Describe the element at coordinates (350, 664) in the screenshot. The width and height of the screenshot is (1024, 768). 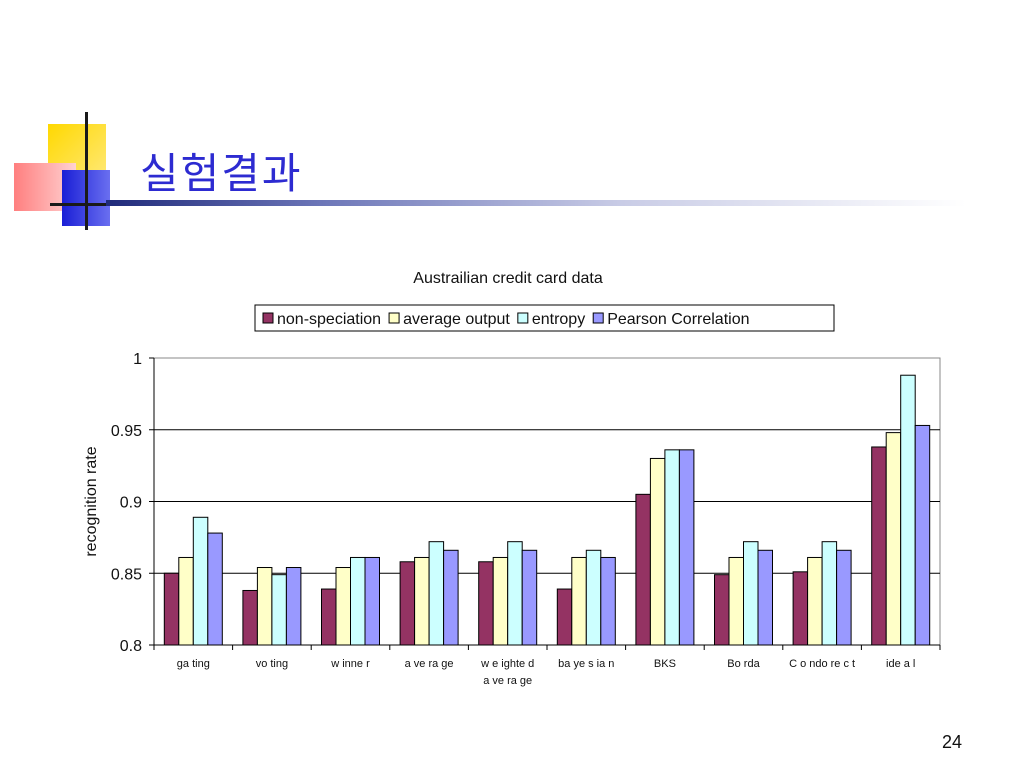
I see `x-tick-label-2: w inne r` at that location.